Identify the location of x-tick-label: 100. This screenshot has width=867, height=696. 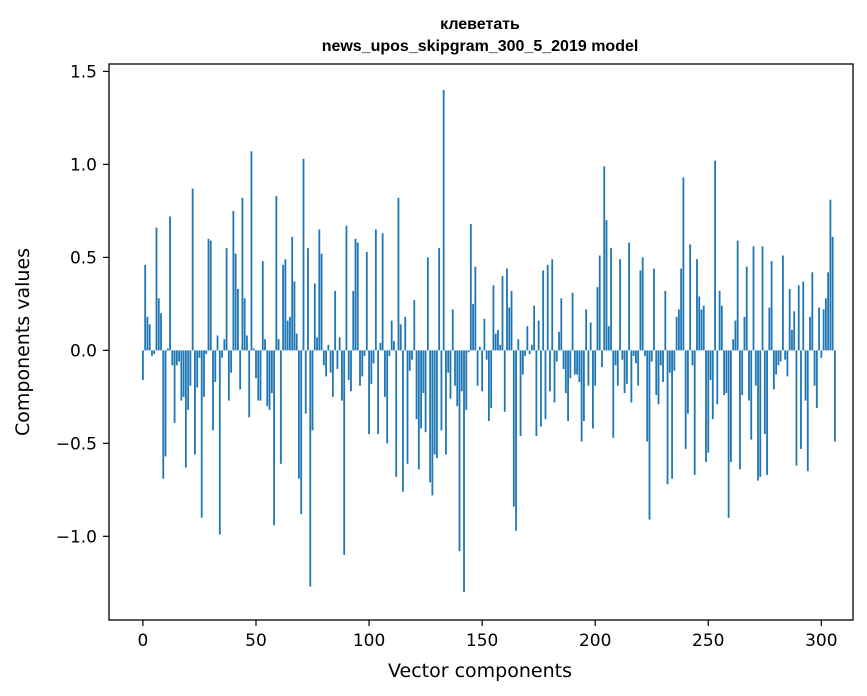
(369, 641).